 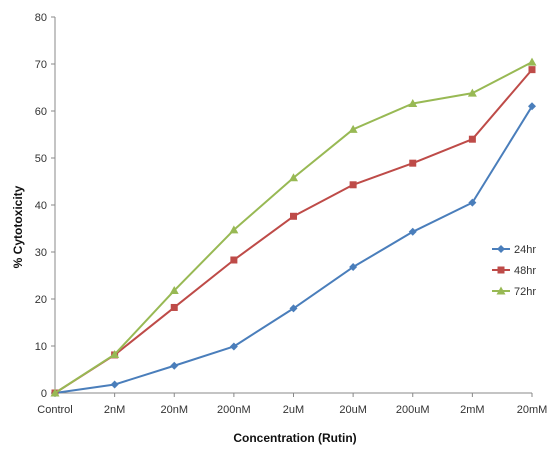 What do you see at coordinates (174, 410) in the screenshot?
I see `x-tick-label: 20nM` at bounding box center [174, 410].